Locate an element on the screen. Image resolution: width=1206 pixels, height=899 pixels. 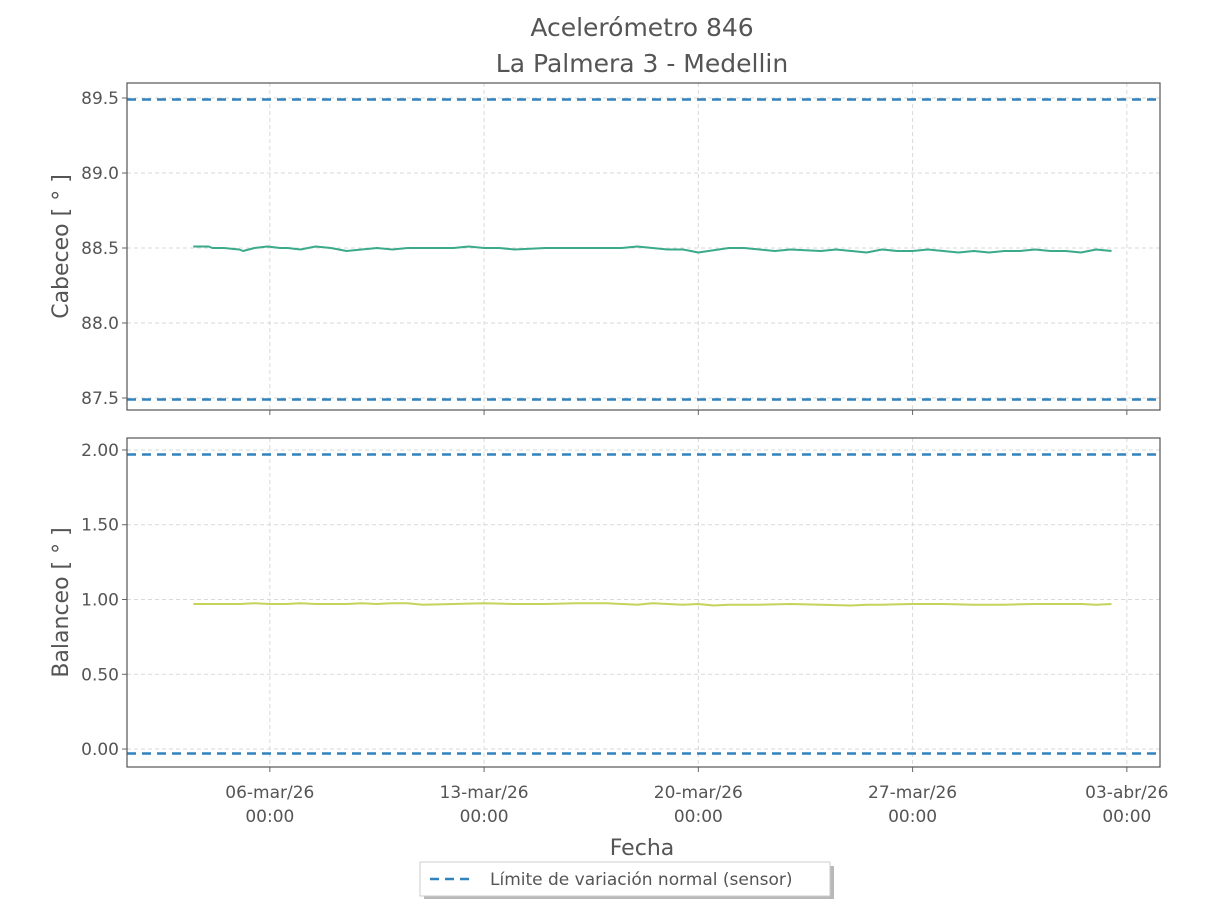
x-tick-label-date: 13-mar/26 is located at coordinates (484, 793).